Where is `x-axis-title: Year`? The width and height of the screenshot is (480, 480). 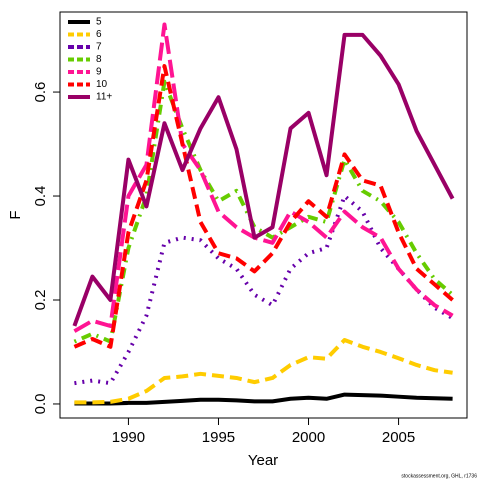
x-axis-title: Year is located at coordinates (263, 460).